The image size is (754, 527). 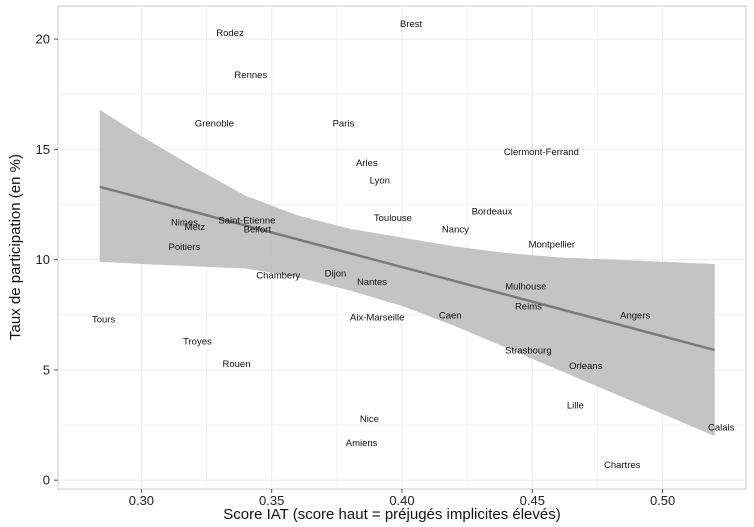 I want to click on point-label: Rouen, so click(x=237, y=364).